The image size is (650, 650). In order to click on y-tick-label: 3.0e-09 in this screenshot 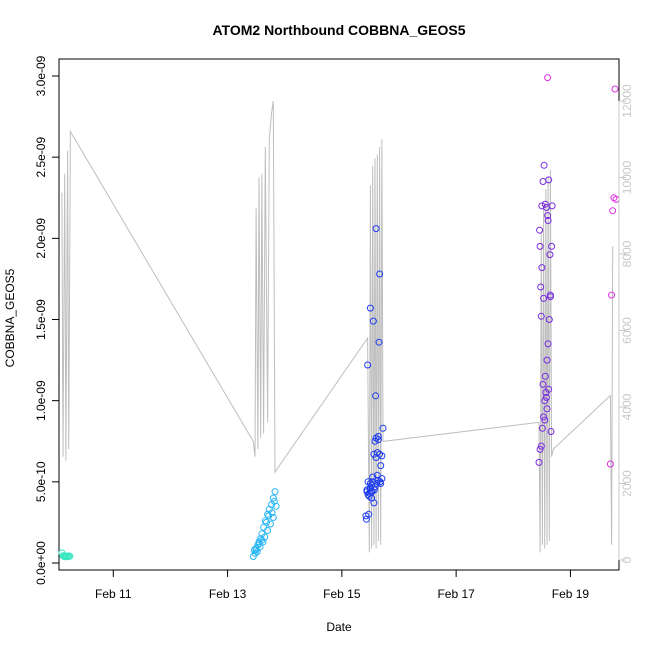, I will do `click(41, 75)`.